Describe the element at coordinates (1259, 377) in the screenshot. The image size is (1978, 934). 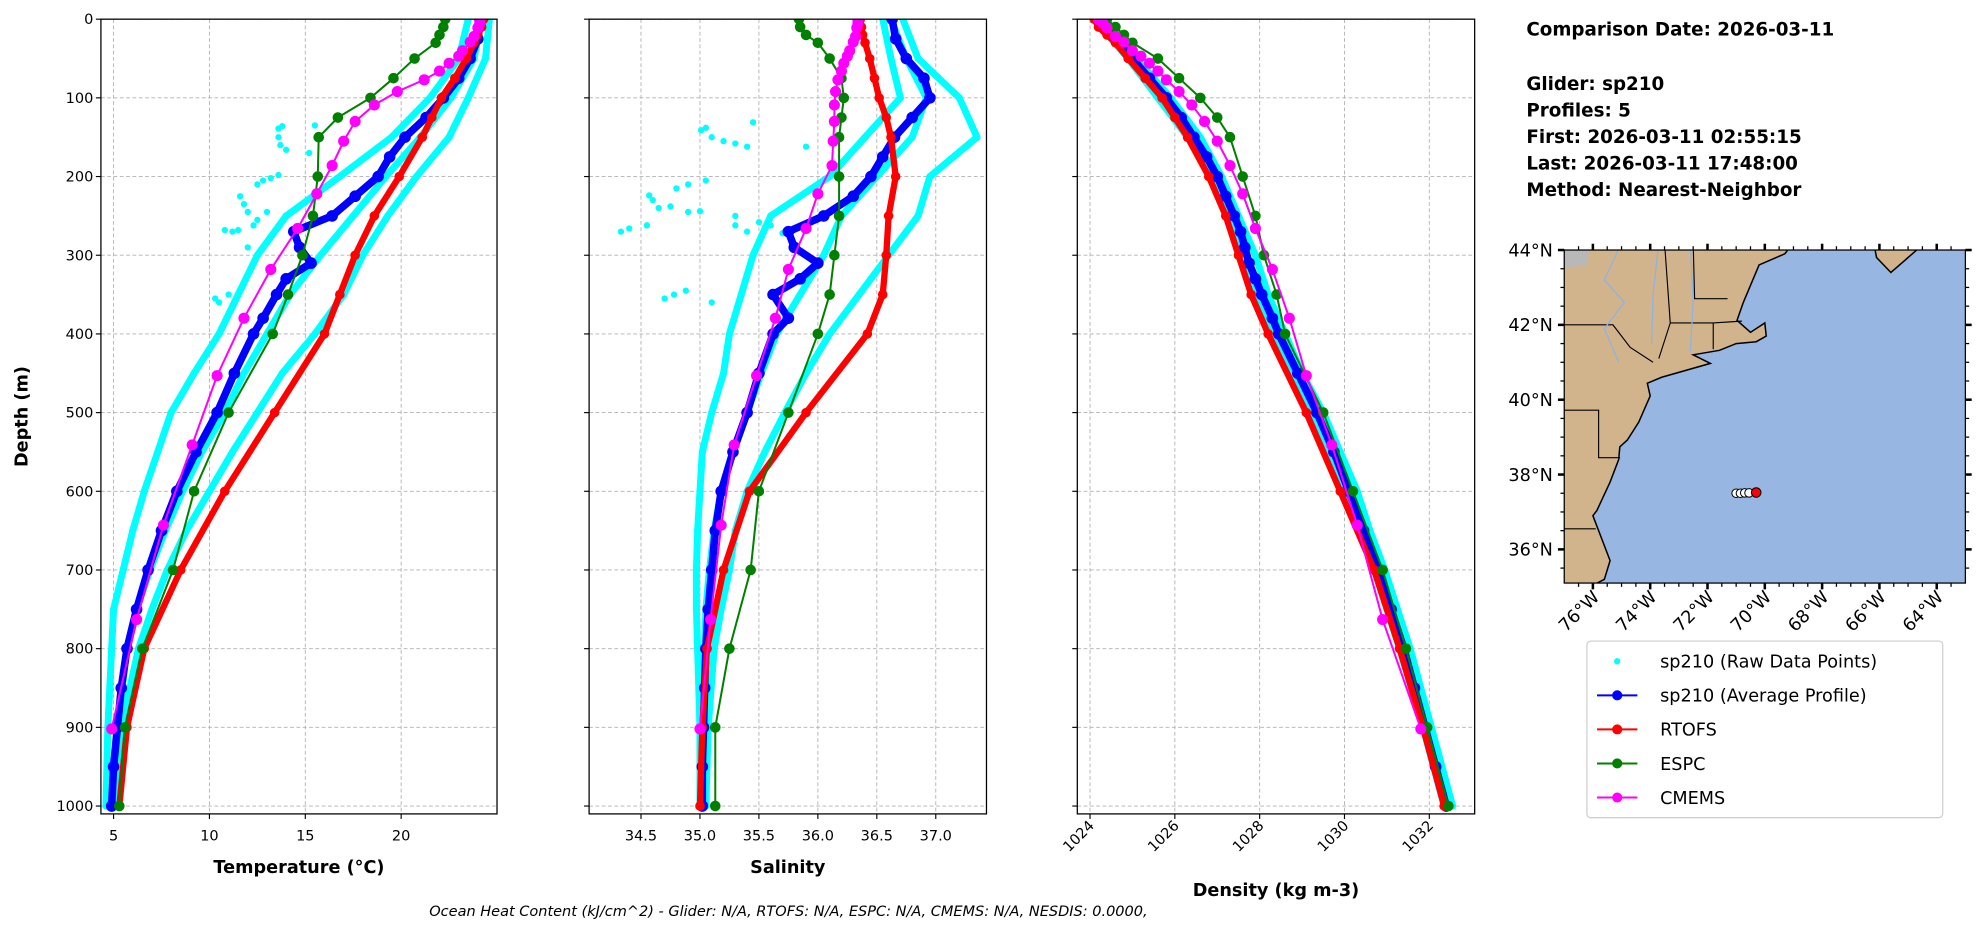
I see `series-cmems` at that location.